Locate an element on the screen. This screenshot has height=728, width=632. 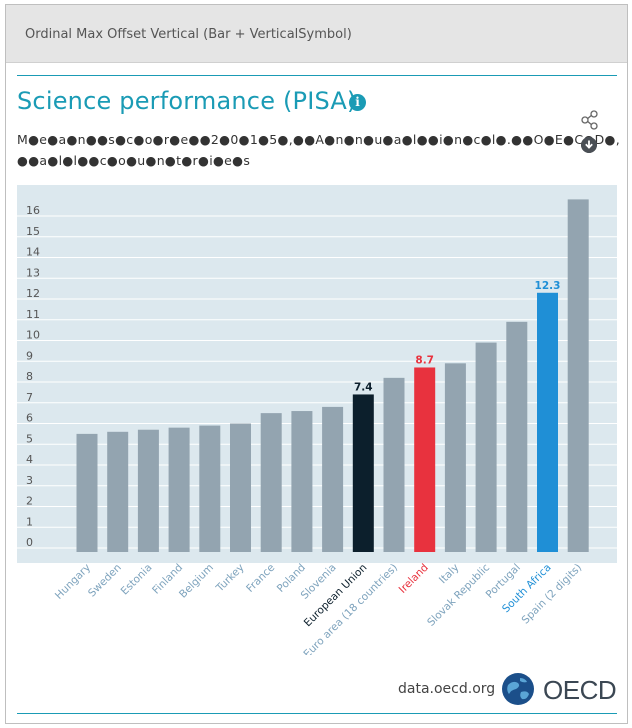
bar-finland is located at coordinates (179, 489).